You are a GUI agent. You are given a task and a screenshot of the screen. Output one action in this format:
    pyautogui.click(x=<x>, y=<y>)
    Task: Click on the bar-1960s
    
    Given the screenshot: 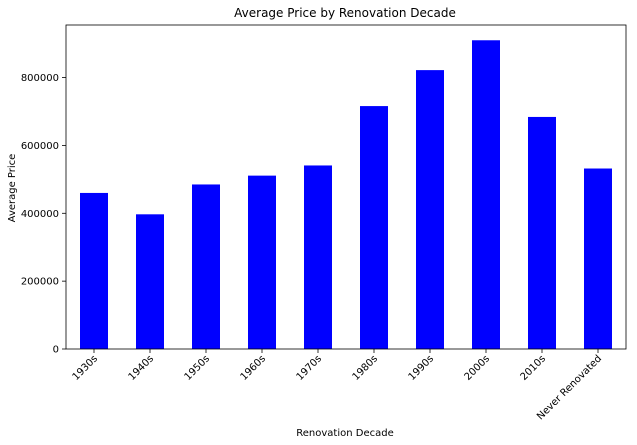 What is the action you would take?
    pyautogui.click(x=262, y=262)
    